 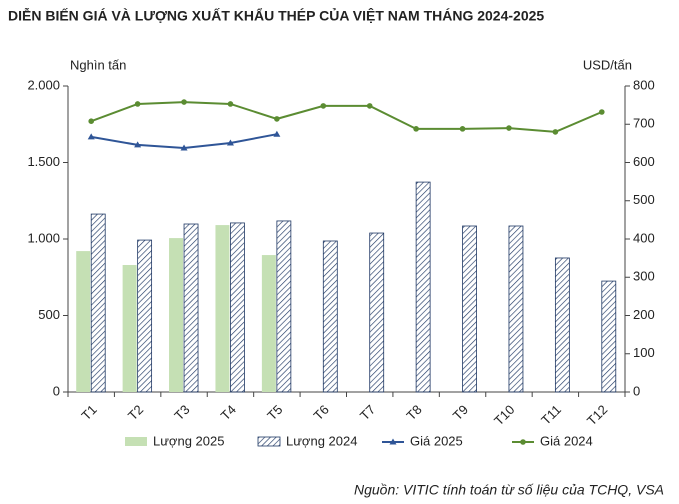 What do you see at coordinates (504, 415) in the screenshot?
I see `x-tick-label: T10` at bounding box center [504, 415].